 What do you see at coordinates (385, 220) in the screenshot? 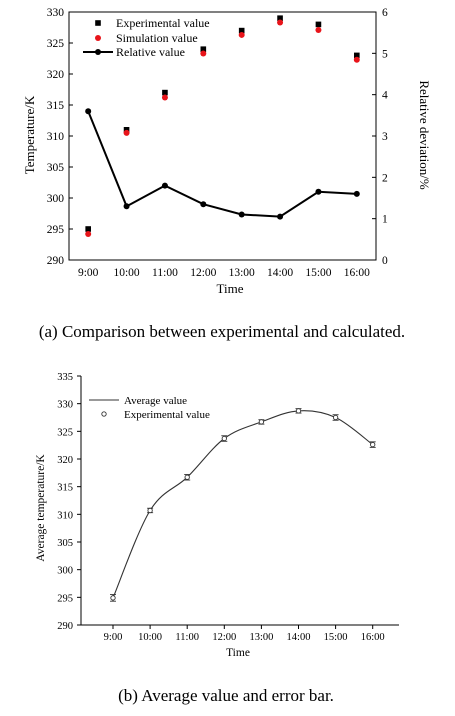
I see `chart-a-y2-tick-label: 1` at bounding box center [385, 220].